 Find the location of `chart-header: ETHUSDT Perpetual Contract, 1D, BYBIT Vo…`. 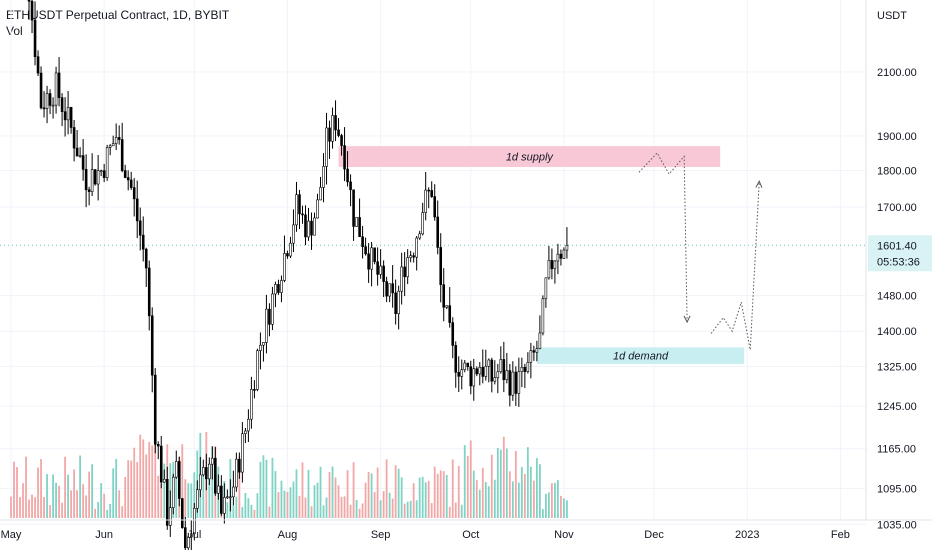

chart-header: ETHUSDT Perpetual Contract, 1D, BYBIT Vo… is located at coordinates (117, 23).